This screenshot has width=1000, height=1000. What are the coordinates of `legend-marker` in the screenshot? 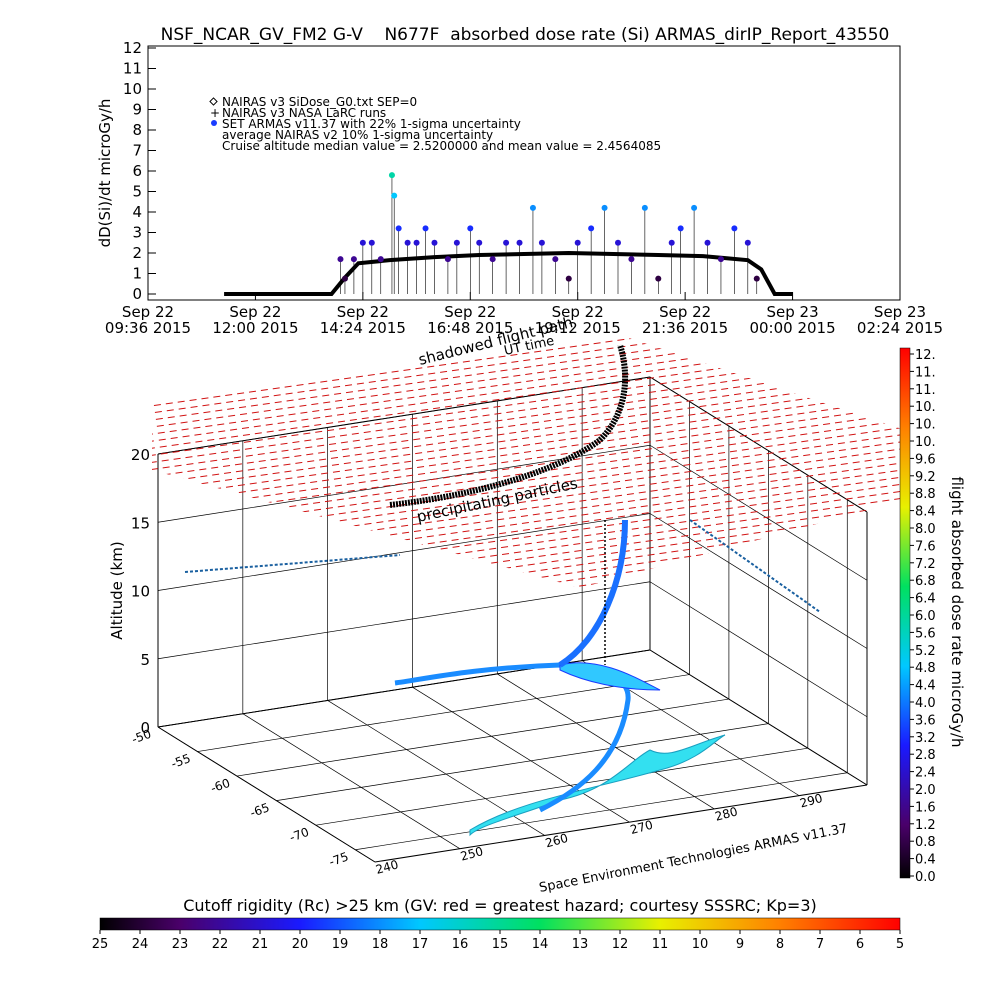 It's located at (214, 123).